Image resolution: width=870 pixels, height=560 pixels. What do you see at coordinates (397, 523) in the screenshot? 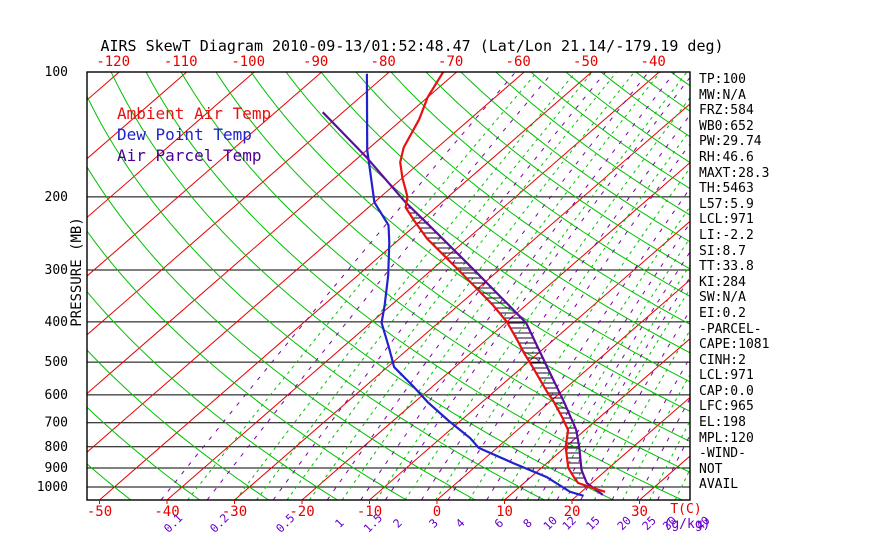
I see `mixing-ratio-tick-label: 2` at bounding box center [397, 523].